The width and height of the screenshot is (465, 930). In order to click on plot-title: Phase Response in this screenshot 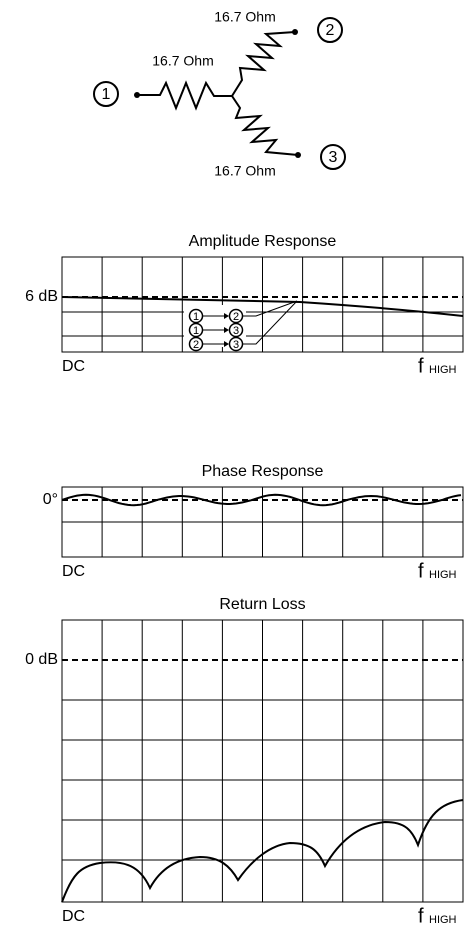, I will do `click(263, 471)`.